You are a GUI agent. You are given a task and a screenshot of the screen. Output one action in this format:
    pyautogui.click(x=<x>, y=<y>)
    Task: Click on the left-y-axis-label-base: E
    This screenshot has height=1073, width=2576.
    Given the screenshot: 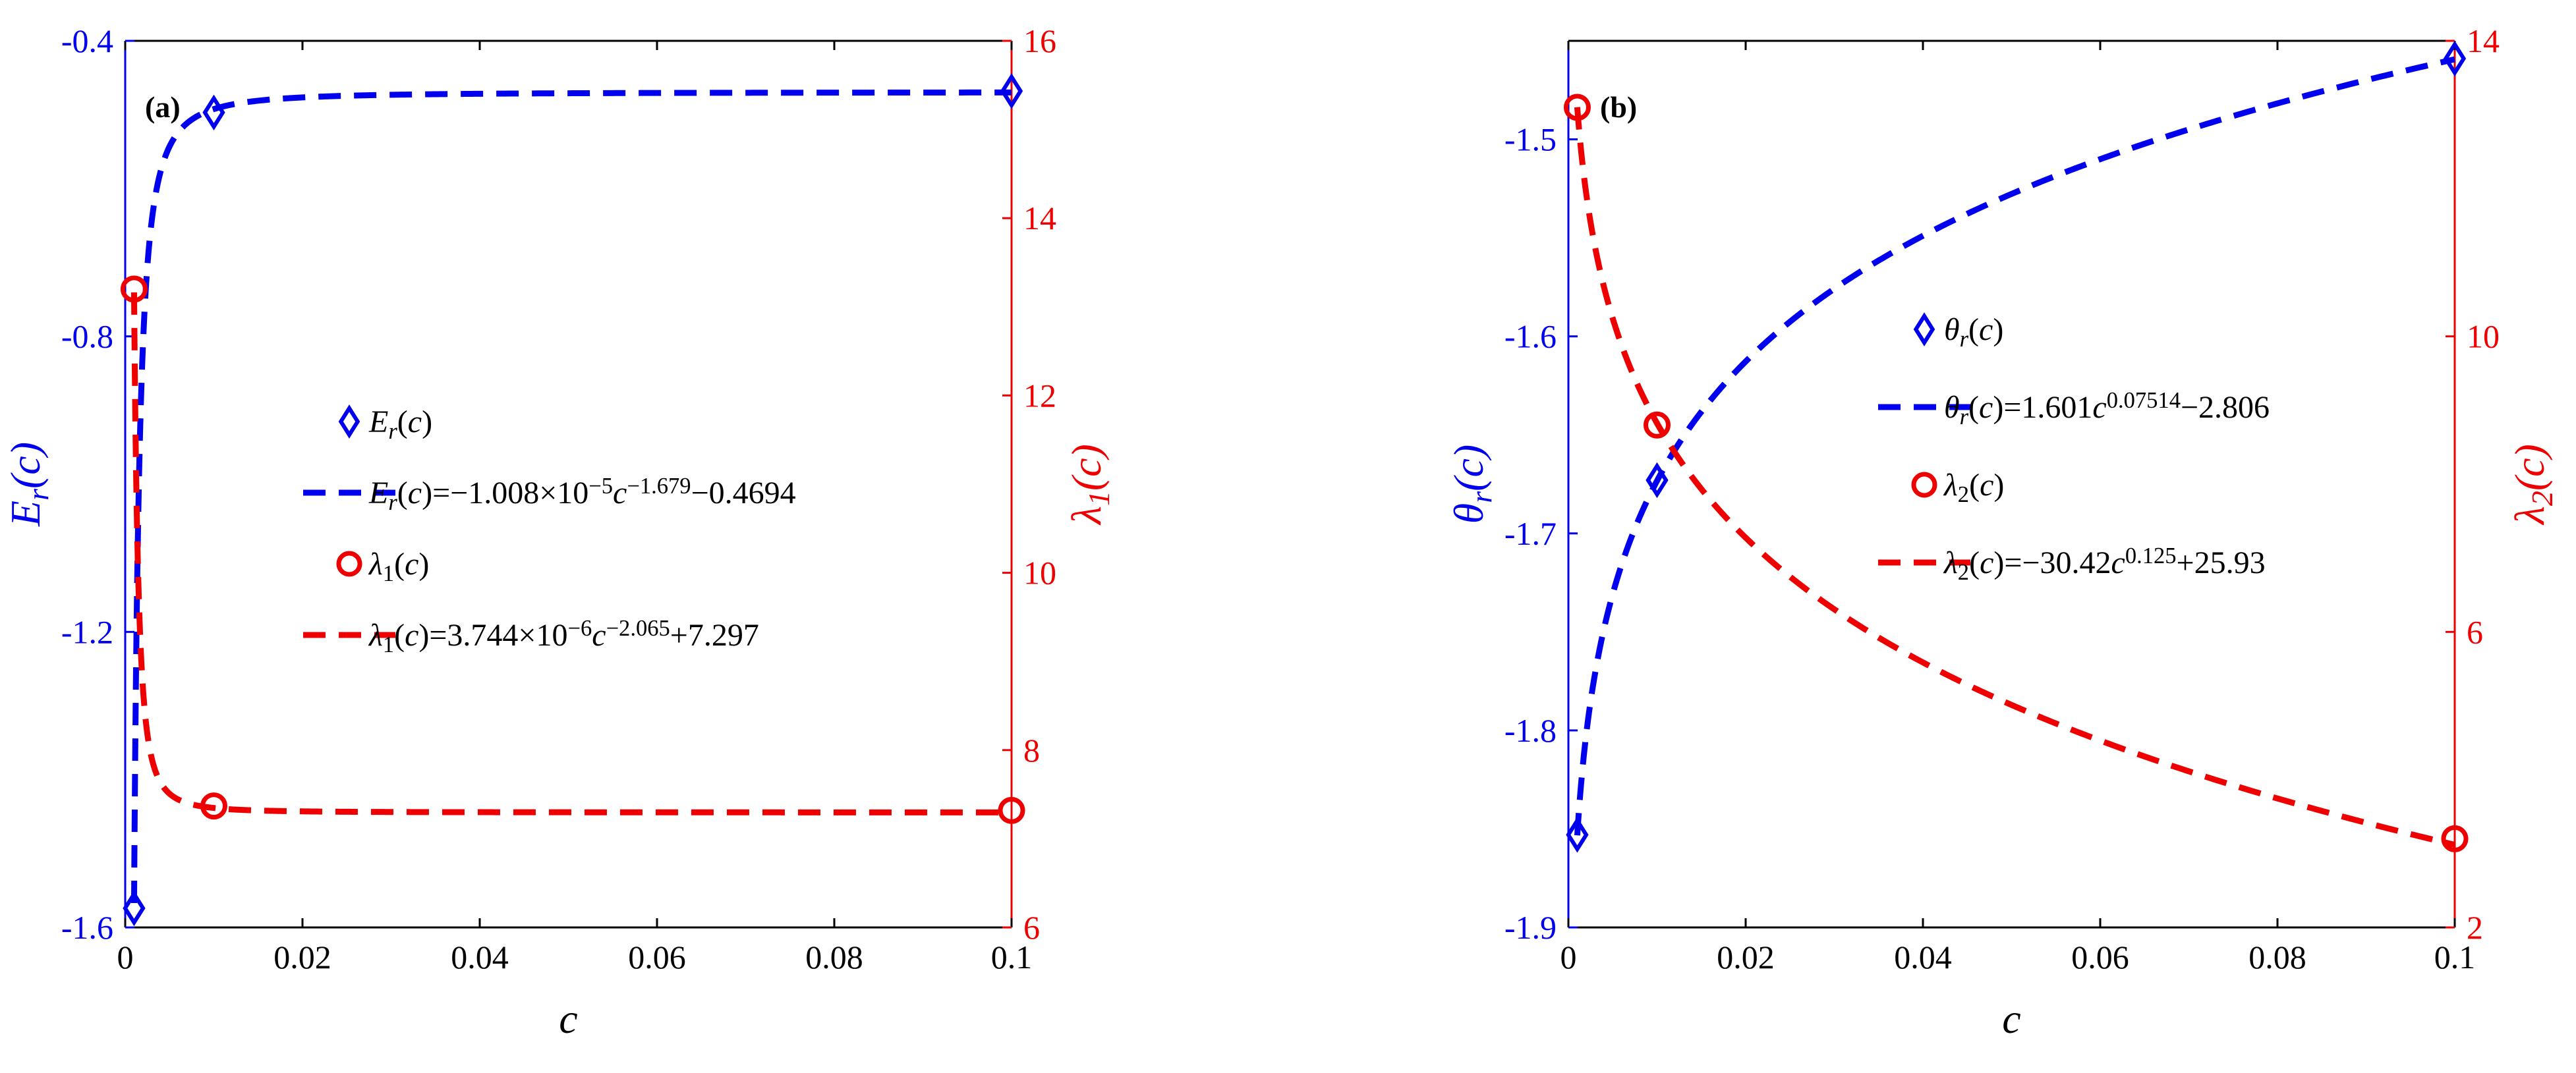 What is the action you would take?
    pyautogui.click(x=26, y=514)
    